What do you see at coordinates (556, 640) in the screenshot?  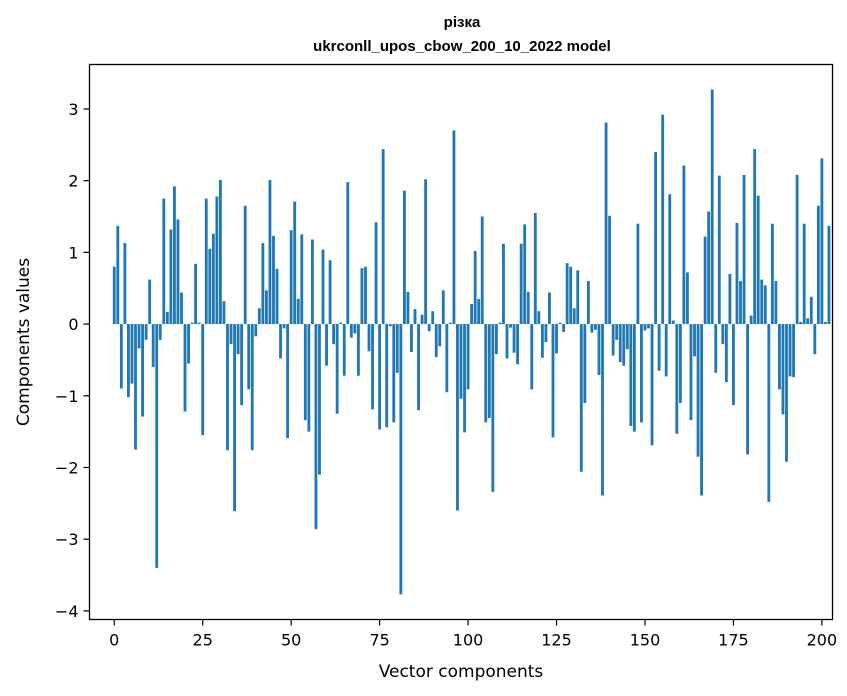 I see `x-tick-label: 125` at bounding box center [556, 640].